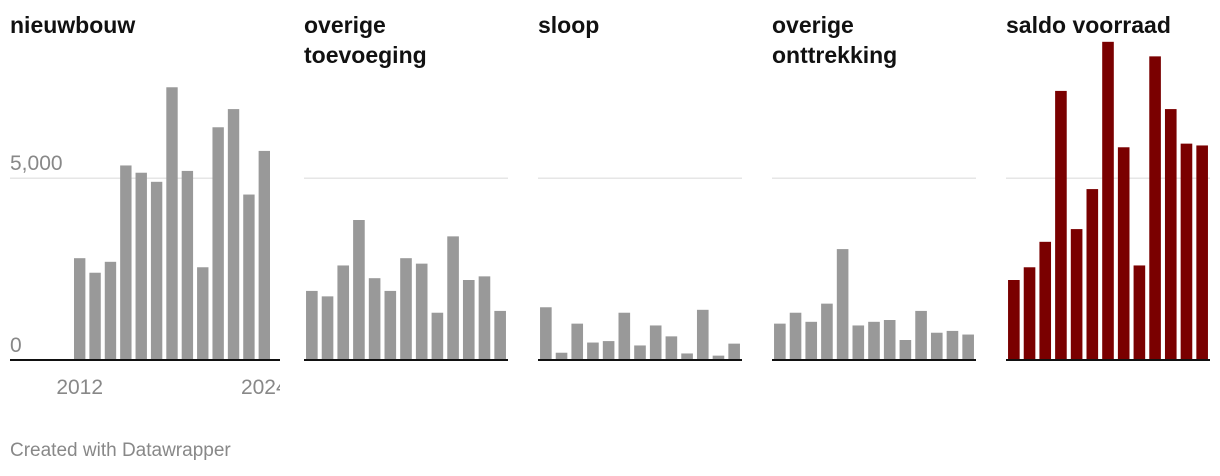 This screenshot has width=1220, height=476. What do you see at coordinates (835, 40) in the screenshot?
I see `panel-title: overige onttrekking` at bounding box center [835, 40].